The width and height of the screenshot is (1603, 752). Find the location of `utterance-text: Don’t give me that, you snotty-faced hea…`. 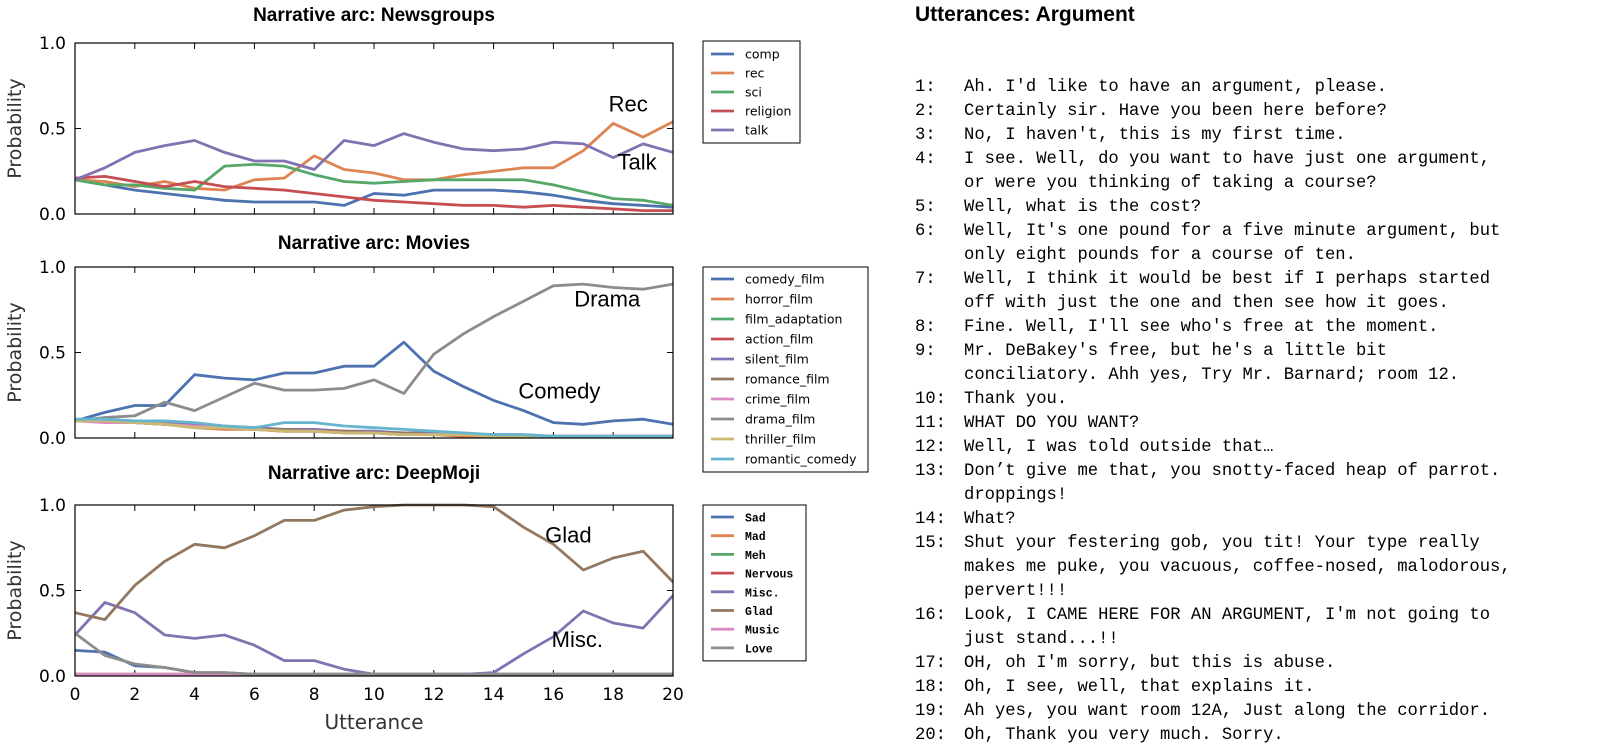

utterance-text: Don’t give me that, you snotty-faced hea… is located at coordinates (1232, 471).